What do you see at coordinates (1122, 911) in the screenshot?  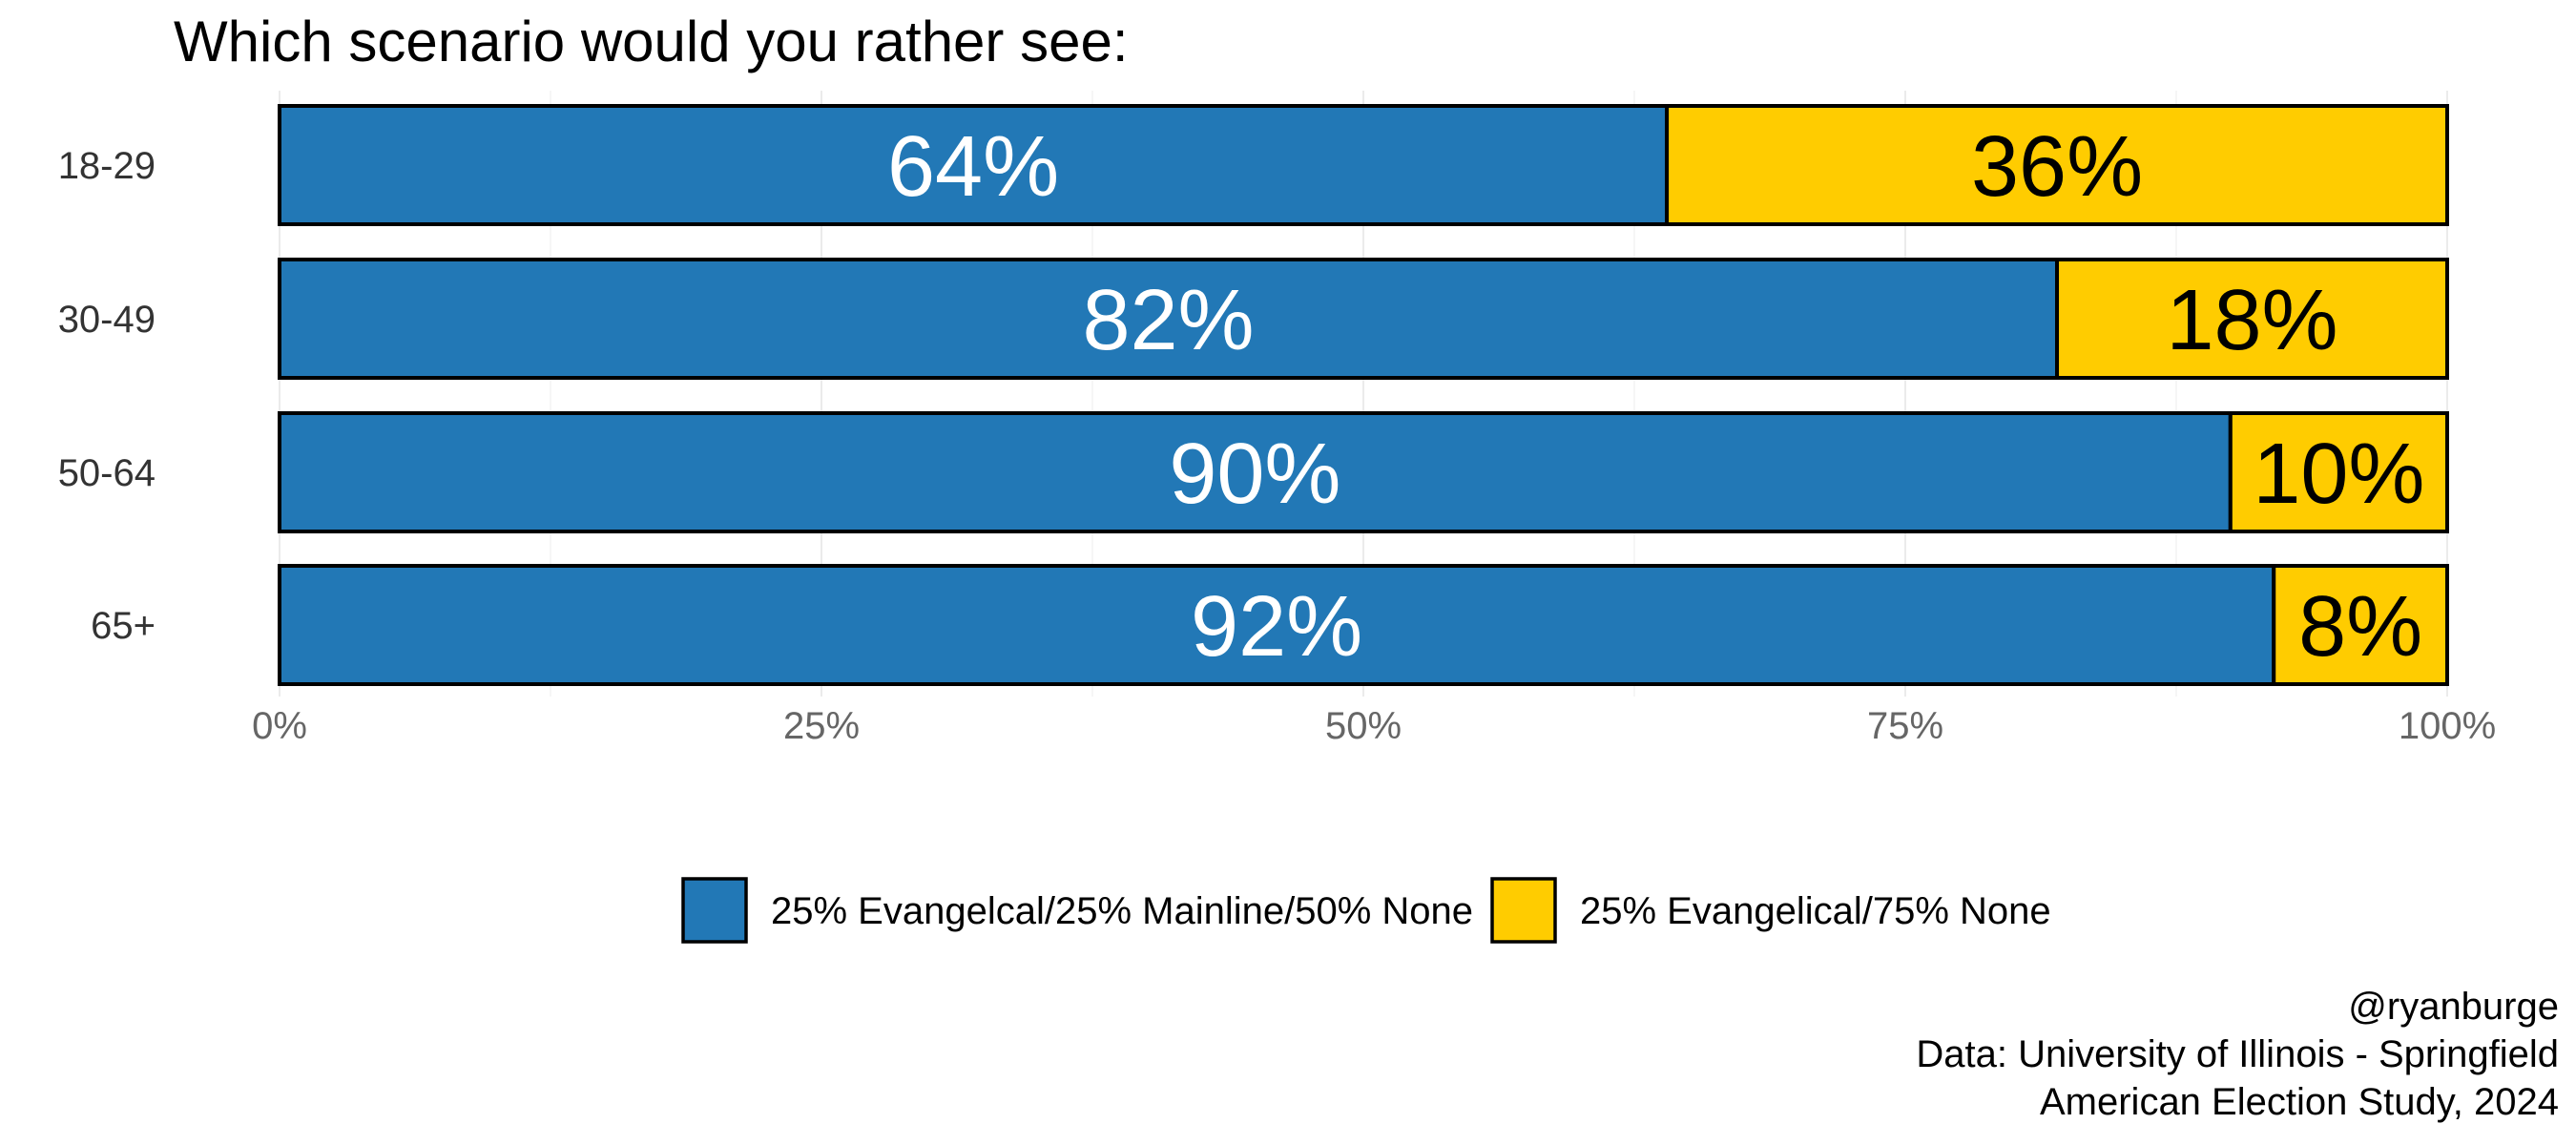 I see `legend-label: 25% Evangelcal/25% Mainline/50% None` at bounding box center [1122, 911].